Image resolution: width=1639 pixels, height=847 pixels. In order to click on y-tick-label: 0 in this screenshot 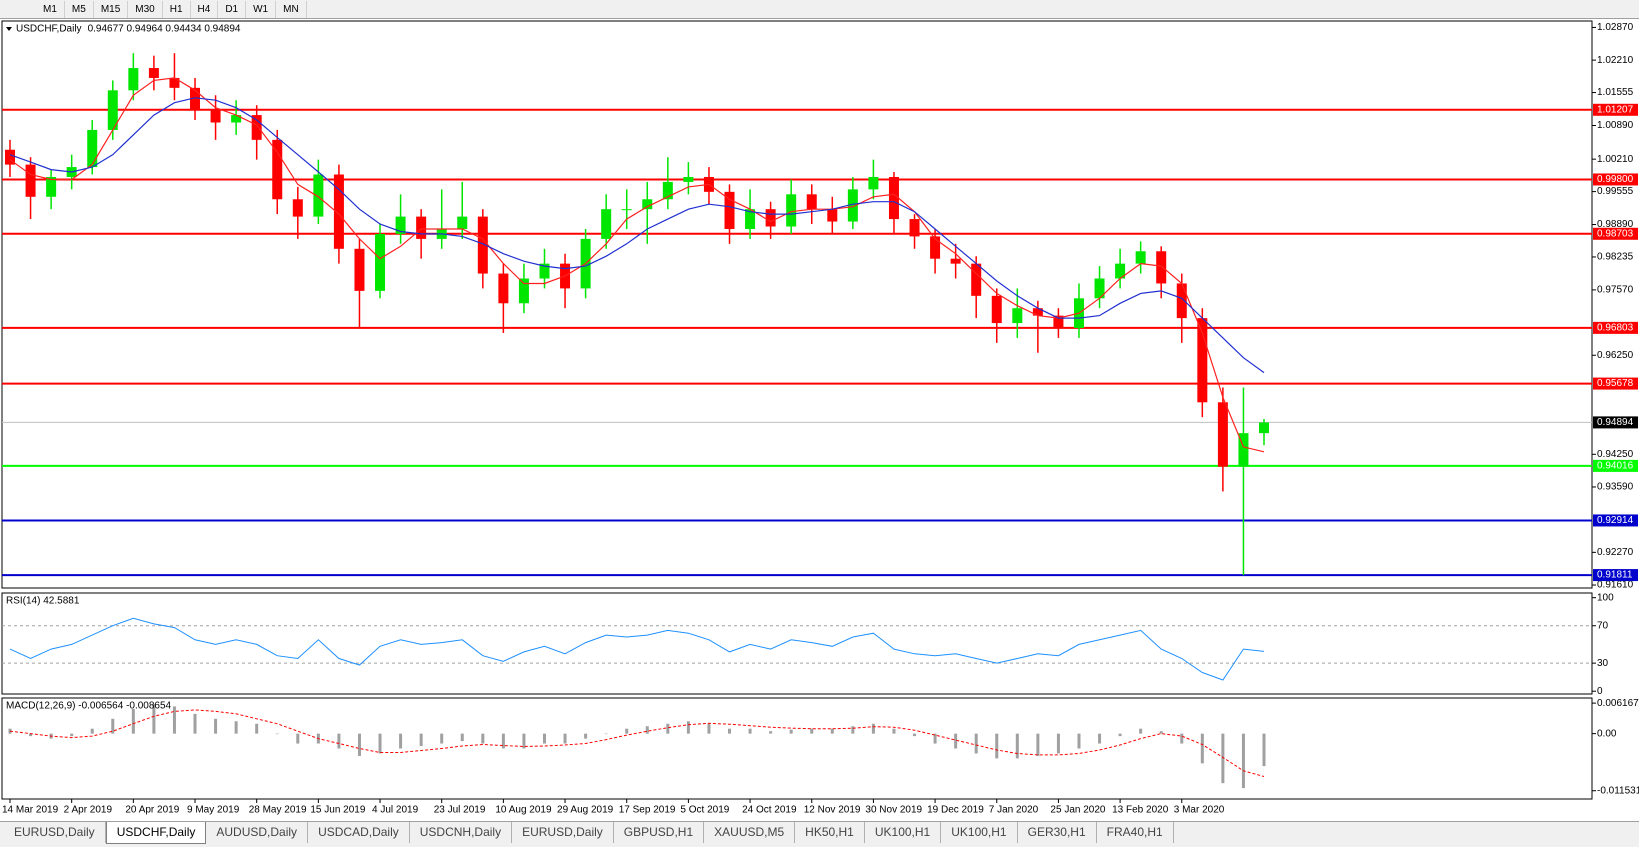, I will do `click(1600, 691)`.